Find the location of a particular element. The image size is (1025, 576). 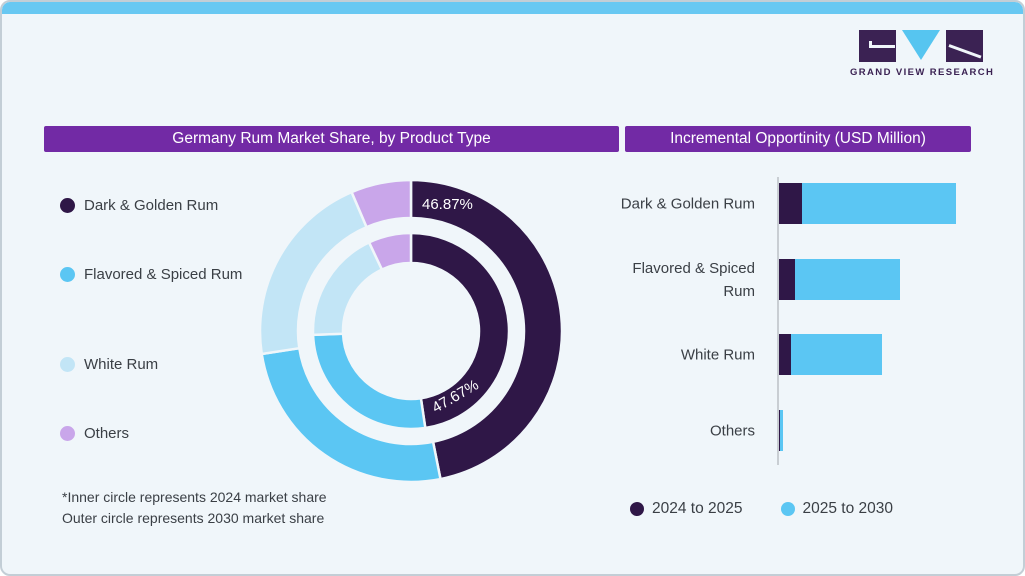

legend-item-label: Others is located at coordinates (107, 433).